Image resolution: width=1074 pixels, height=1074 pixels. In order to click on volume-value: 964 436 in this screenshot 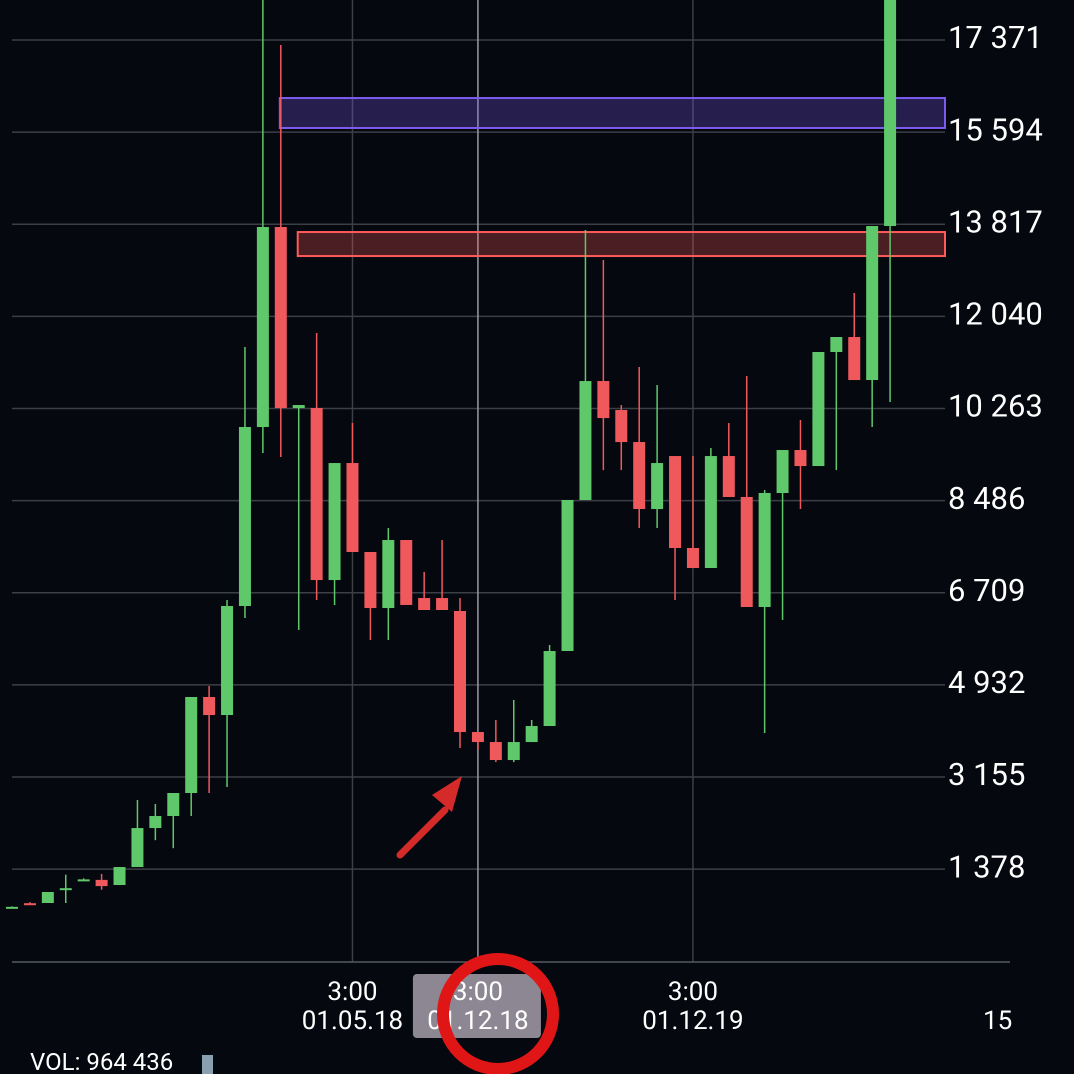, I will do `click(129, 1061)`.